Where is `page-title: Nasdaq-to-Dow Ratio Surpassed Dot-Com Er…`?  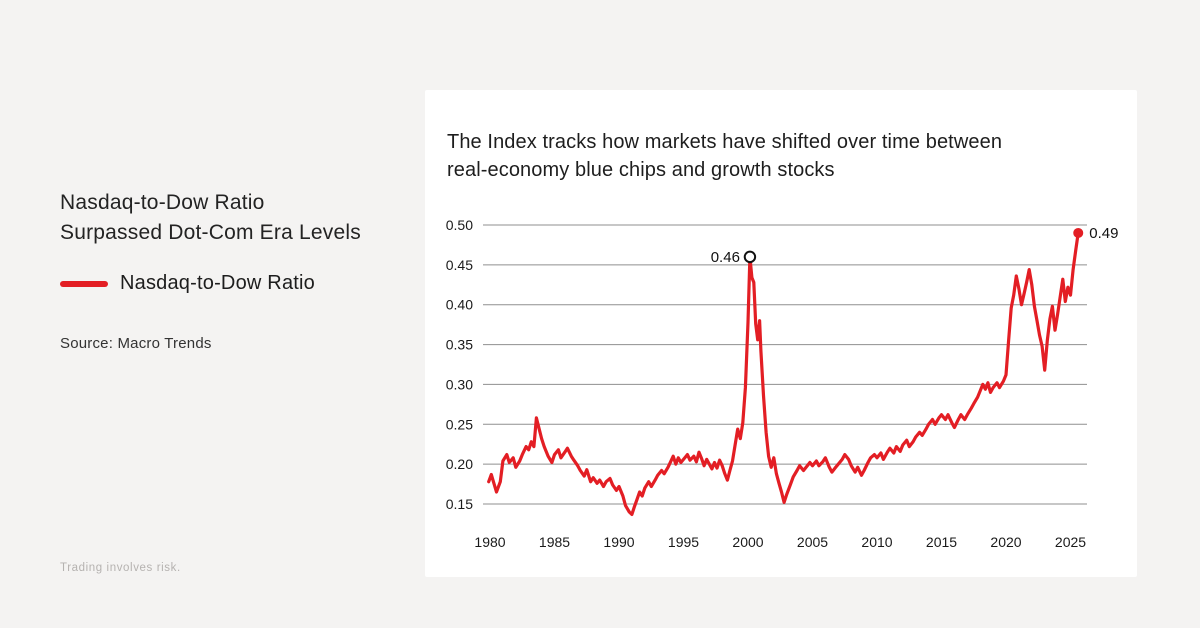
page-title: Nasdaq-to-Dow Ratio Surpassed Dot-Com Er… is located at coordinates (210, 218).